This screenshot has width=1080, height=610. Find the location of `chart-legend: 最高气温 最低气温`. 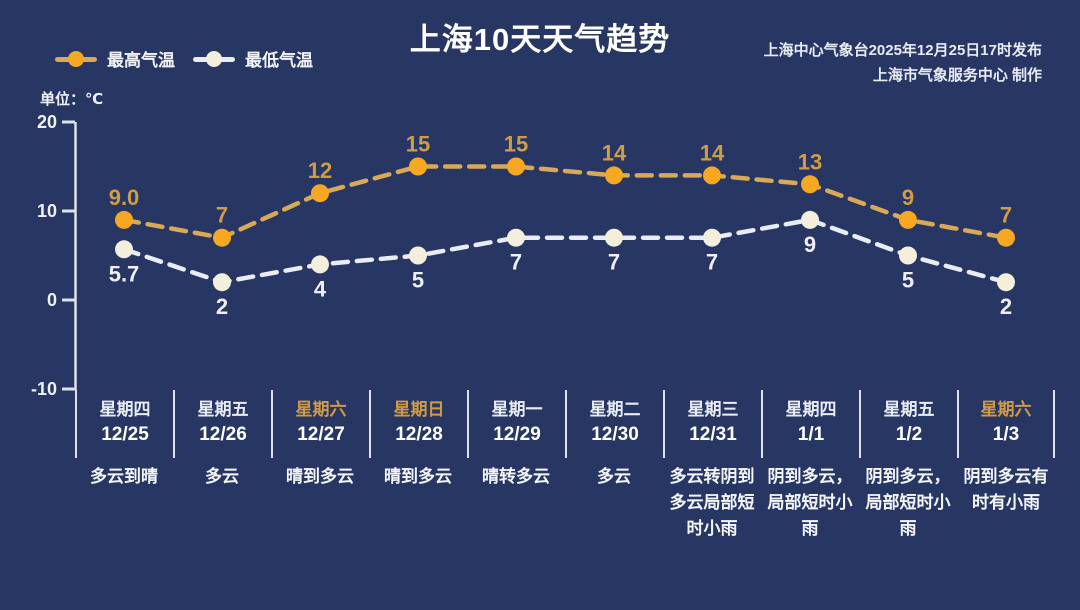

chart-legend: 最高气温 最低气温 is located at coordinates (184, 58).